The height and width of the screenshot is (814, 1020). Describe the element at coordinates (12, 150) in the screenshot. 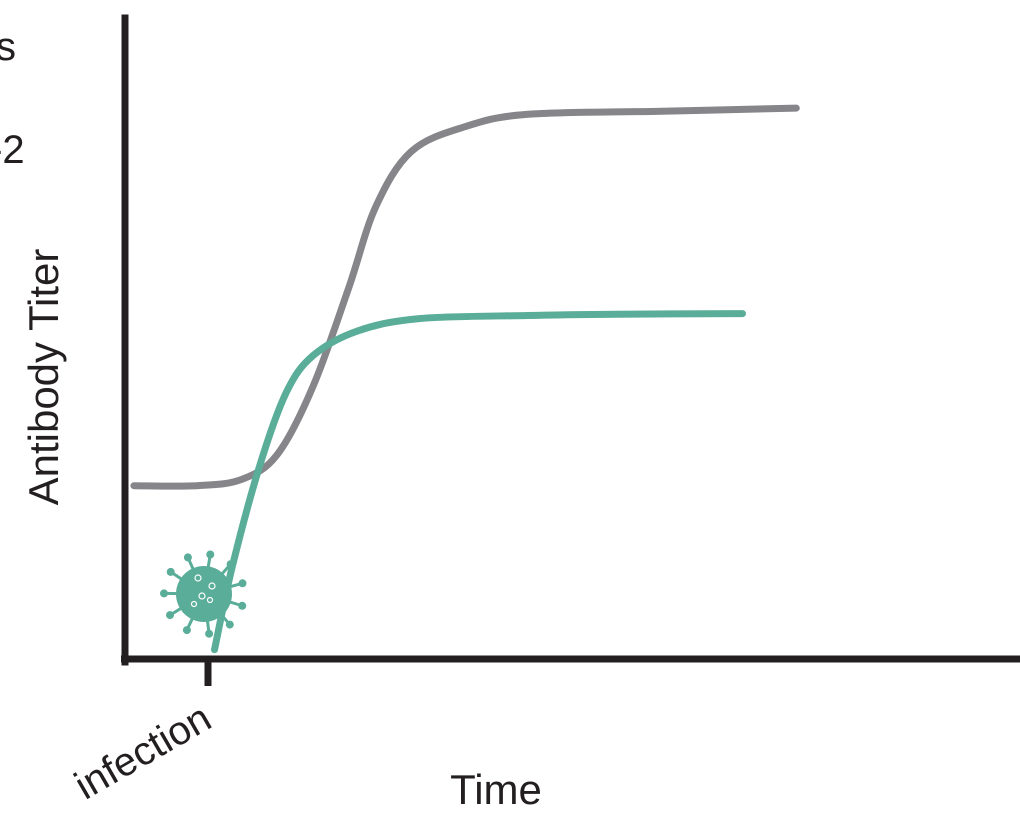

I see `clipped-text-middle: /-2` at that location.